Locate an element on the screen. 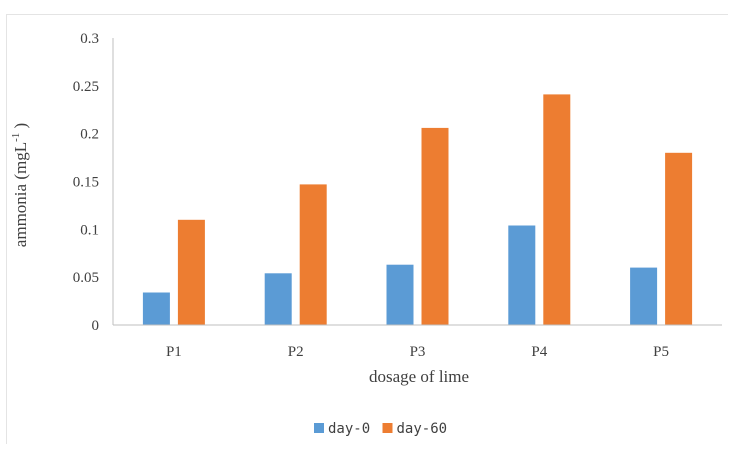 The width and height of the screenshot is (735, 449). bar-day-60-P2 is located at coordinates (313, 254).